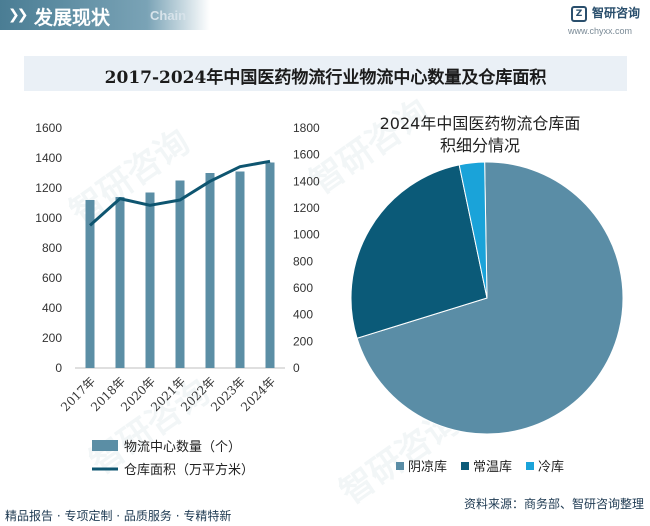  I want to click on section-title: 发展现状, so click(72, 18).